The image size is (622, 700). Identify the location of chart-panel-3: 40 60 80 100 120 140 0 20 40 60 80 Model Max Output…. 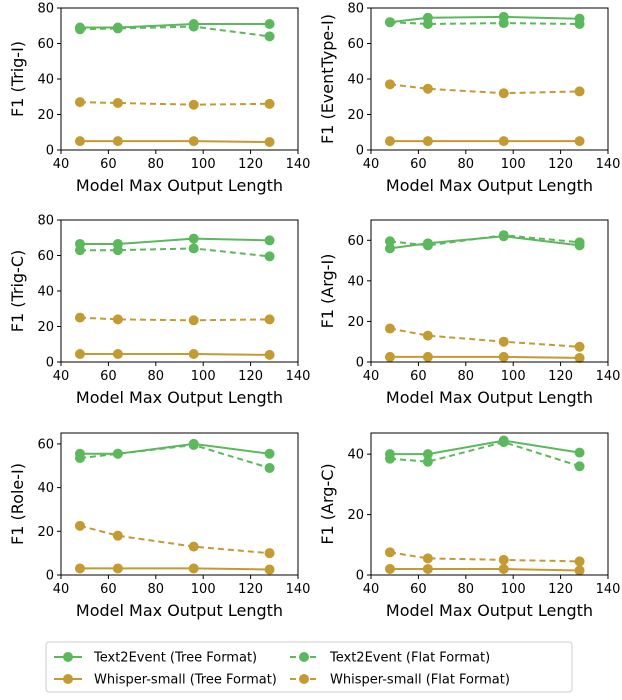
(159, 311).